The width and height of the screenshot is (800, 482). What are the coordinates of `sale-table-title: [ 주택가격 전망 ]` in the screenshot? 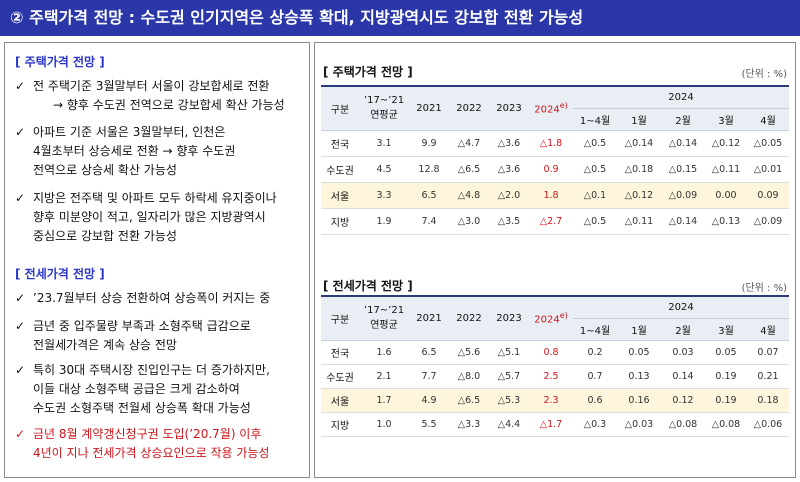 It's located at (368, 72).